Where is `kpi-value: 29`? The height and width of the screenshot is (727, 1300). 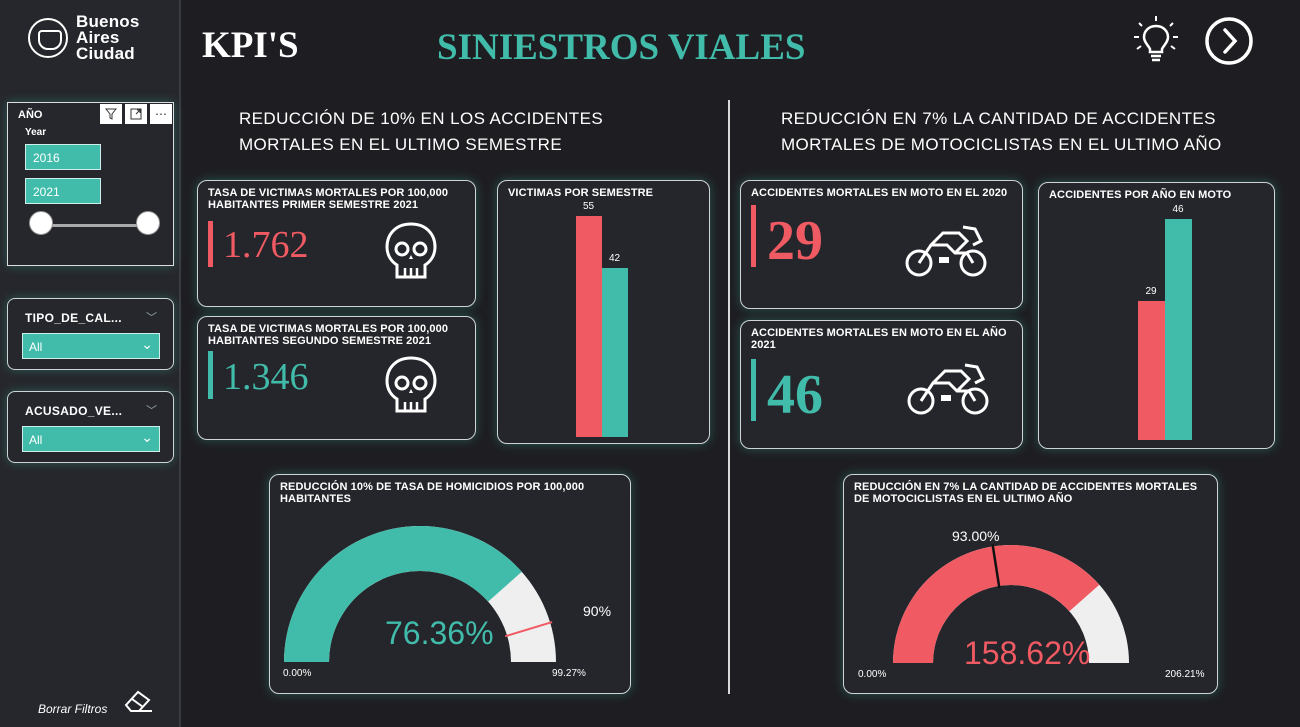
kpi-value: 29 is located at coordinates (795, 241).